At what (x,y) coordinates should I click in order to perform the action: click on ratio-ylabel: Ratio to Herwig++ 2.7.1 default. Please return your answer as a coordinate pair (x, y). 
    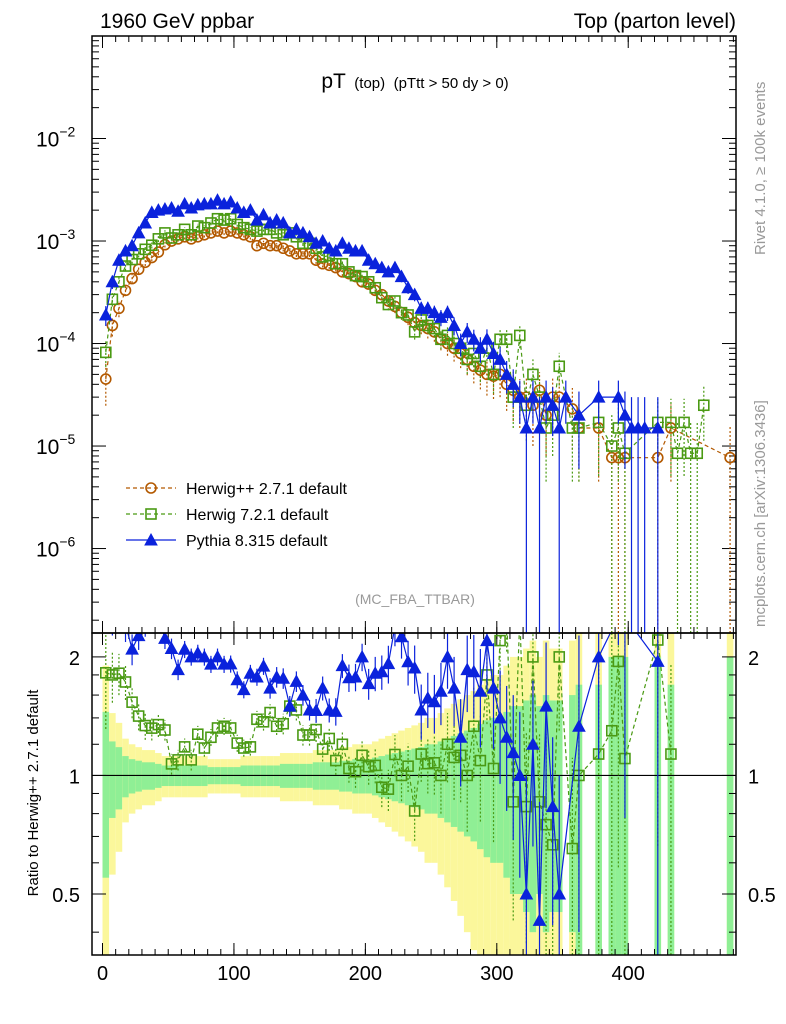
    Looking at the image, I should click on (33, 793).